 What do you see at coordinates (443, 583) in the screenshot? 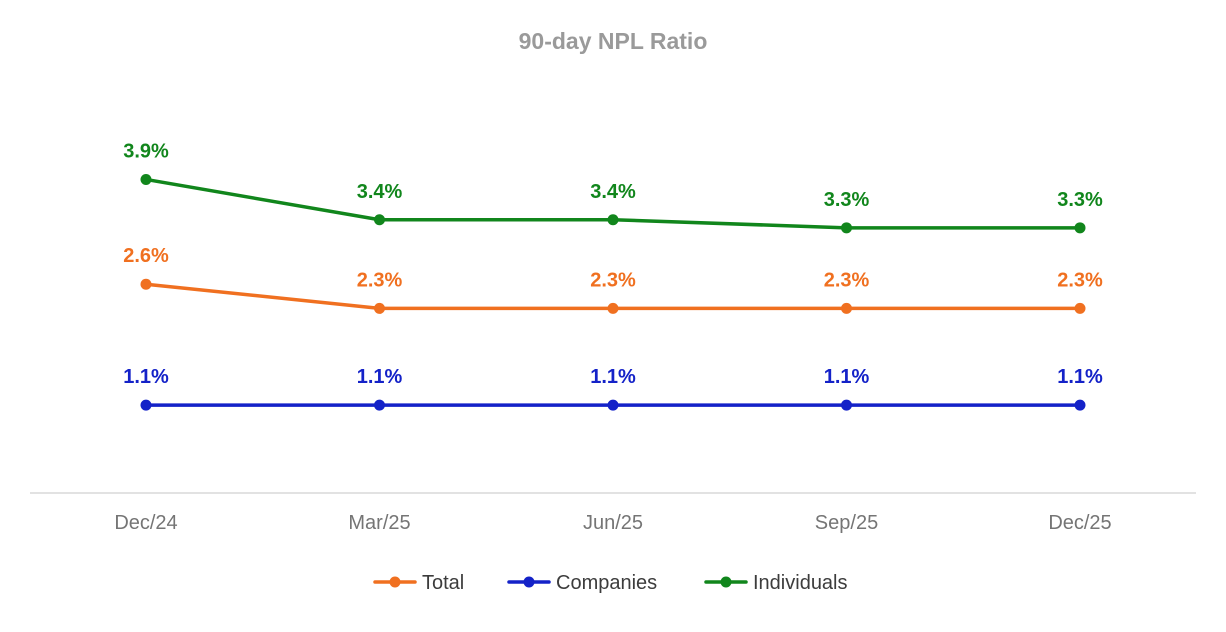
I see `legend-label: Total` at bounding box center [443, 583].